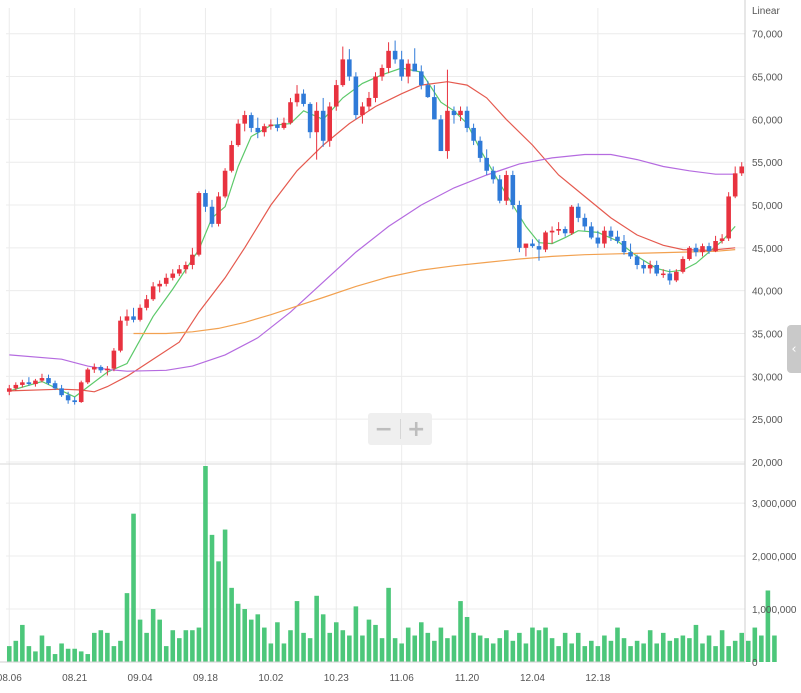  I want to click on zoom-controls: − +, so click(400, 429).